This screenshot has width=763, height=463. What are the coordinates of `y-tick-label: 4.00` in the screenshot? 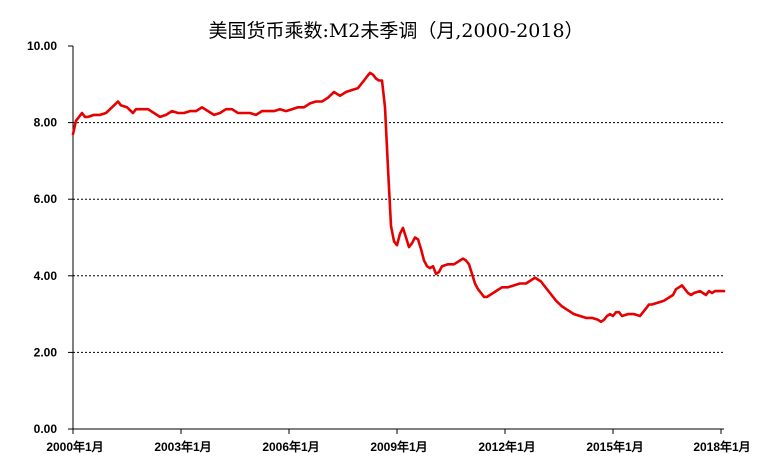 It's located at (46, 276).